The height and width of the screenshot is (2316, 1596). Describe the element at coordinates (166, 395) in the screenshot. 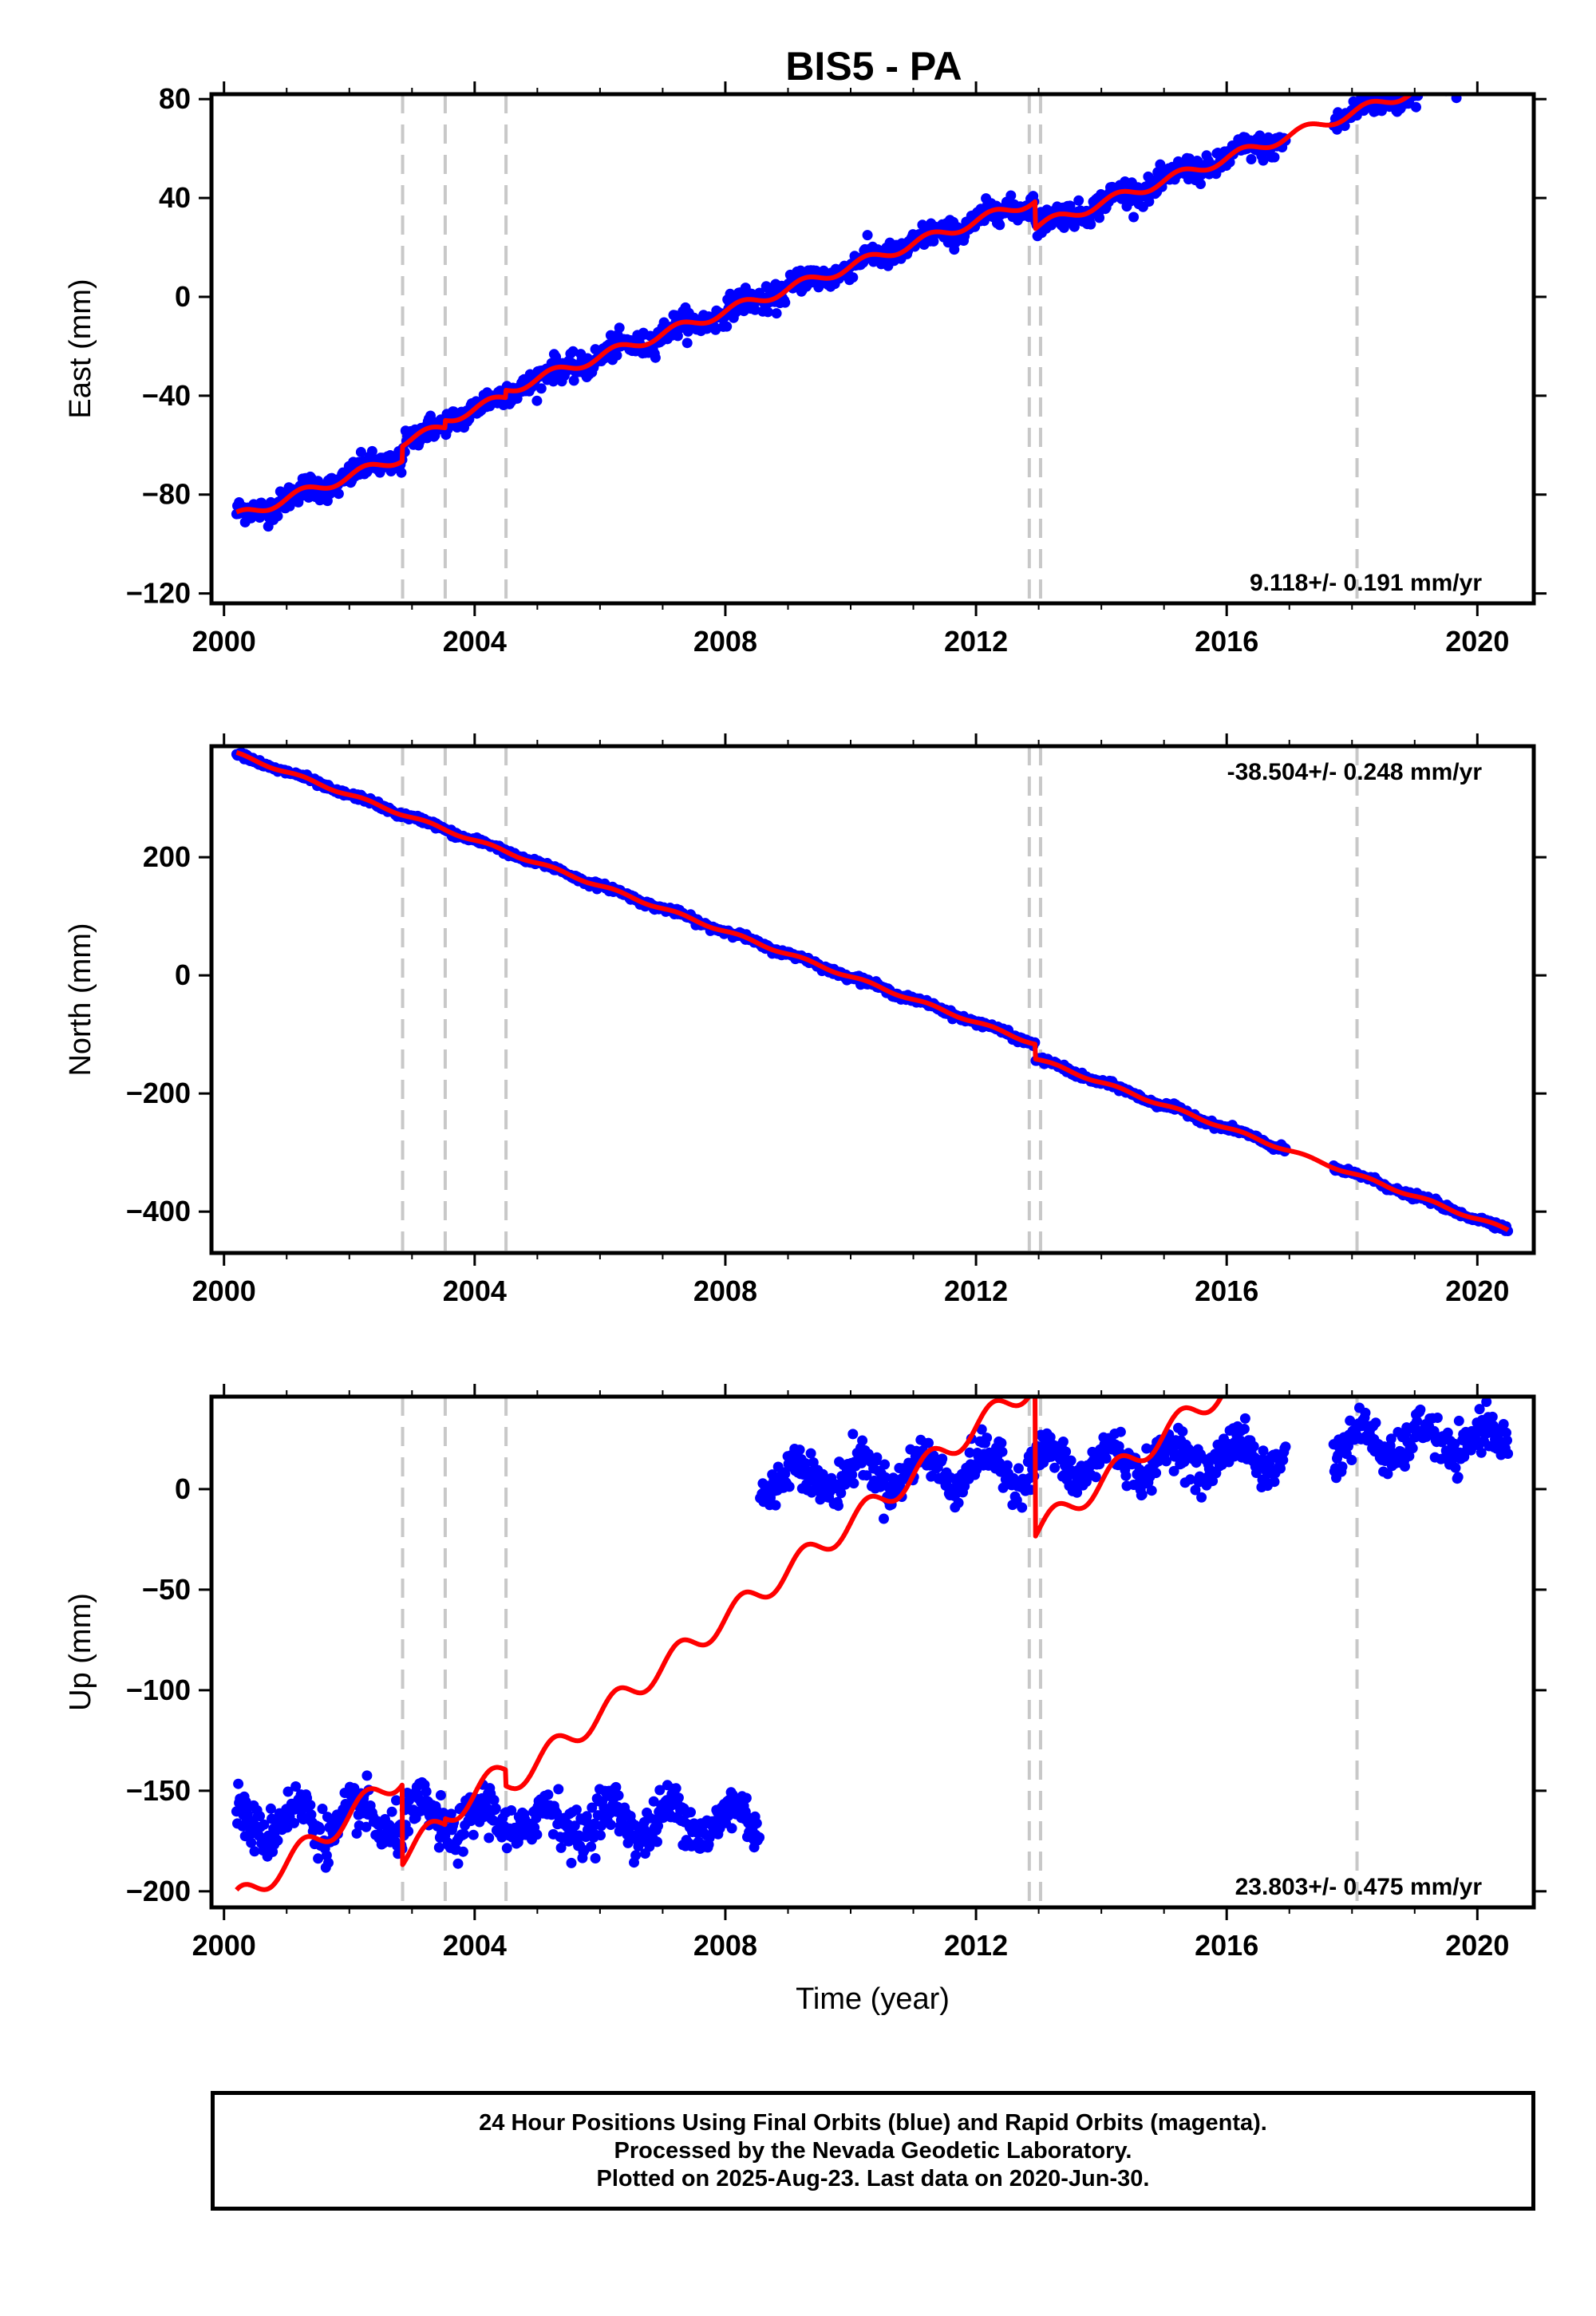

I see `y-tick-label: −40` at that location.